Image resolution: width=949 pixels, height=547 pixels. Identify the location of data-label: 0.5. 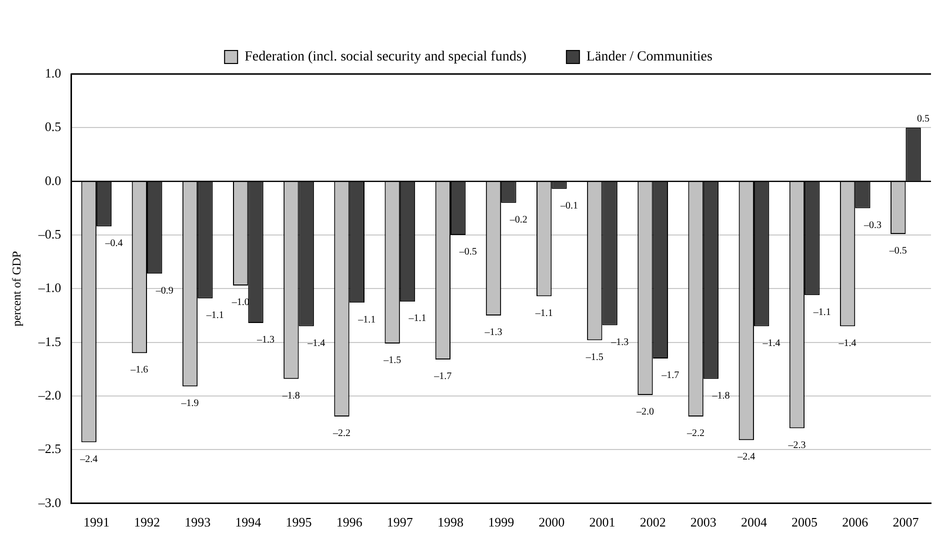
(923, 118).